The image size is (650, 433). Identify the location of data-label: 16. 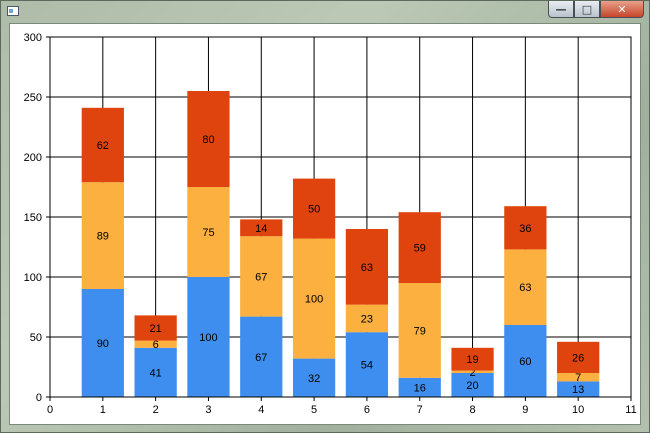
(420, 388).